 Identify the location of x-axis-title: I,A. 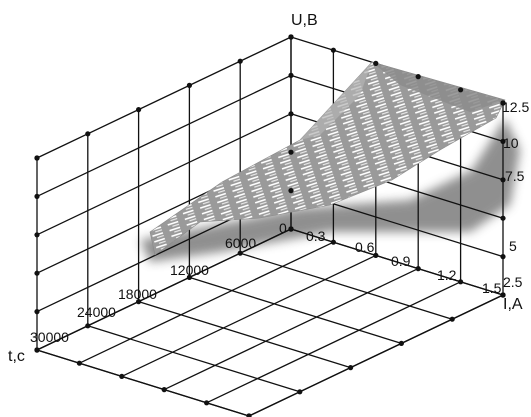
(513, 304).